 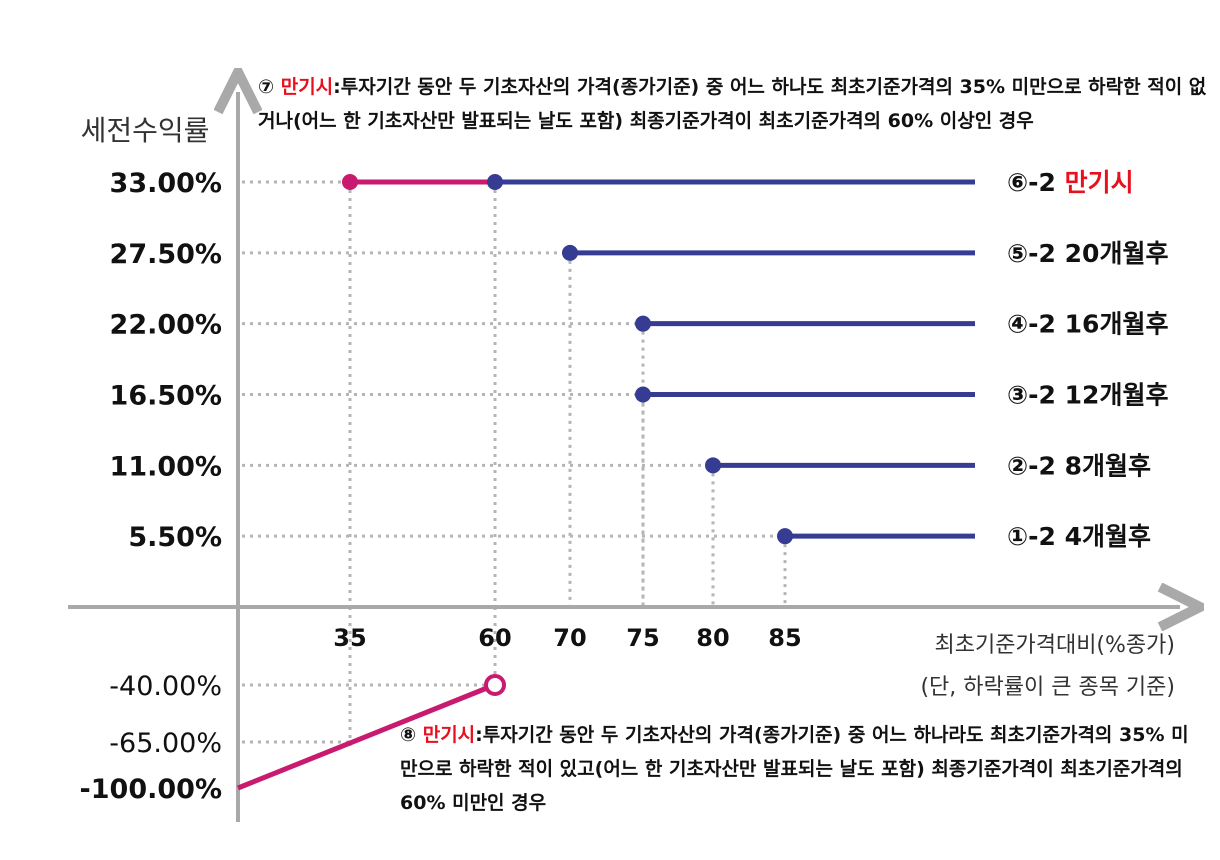 What do you see at coordinates (165, 743) in the screenshot?
I see `y-tick-label: -65.00%` at bounding box center [165, 743].